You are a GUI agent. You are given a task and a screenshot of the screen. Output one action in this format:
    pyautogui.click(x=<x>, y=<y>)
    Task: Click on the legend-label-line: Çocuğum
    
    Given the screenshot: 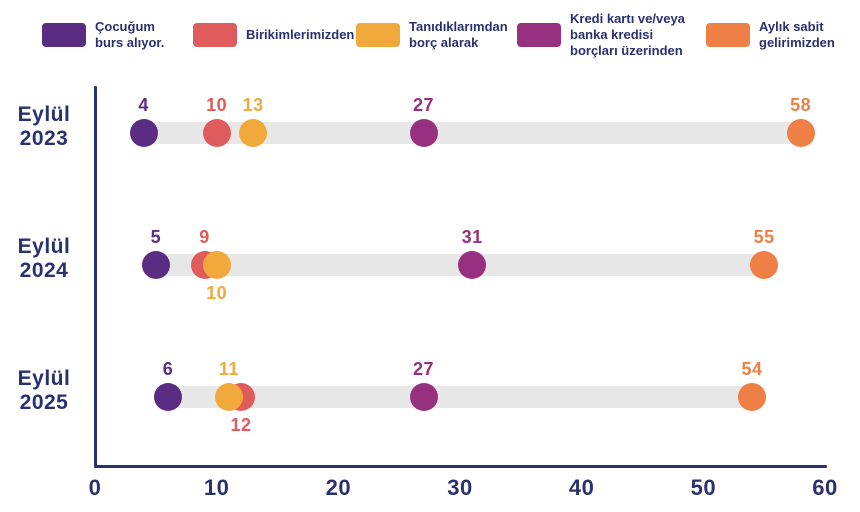 What is the action you would take?
    pyautogui.click(x=125, y=27)
    